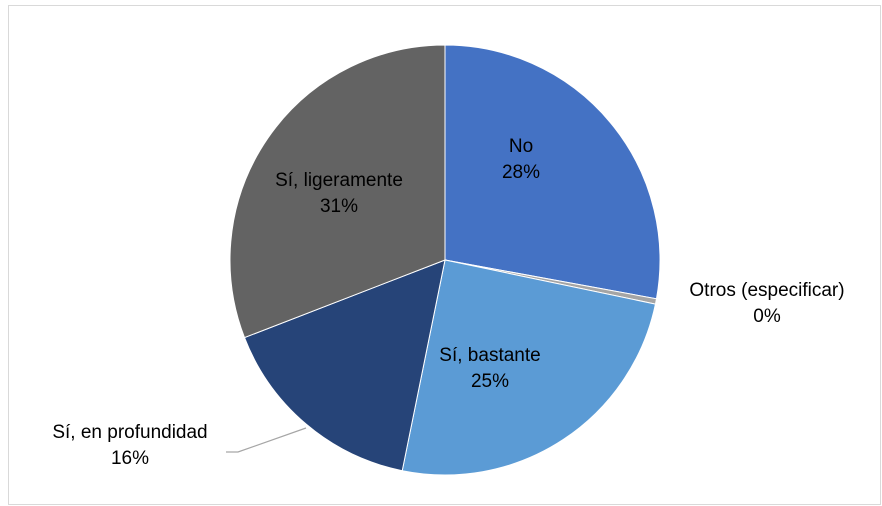 The height and width of the screenshot is (506, 882). I want to click on slice-label: Sí, ligeramente, so click(339, 180).